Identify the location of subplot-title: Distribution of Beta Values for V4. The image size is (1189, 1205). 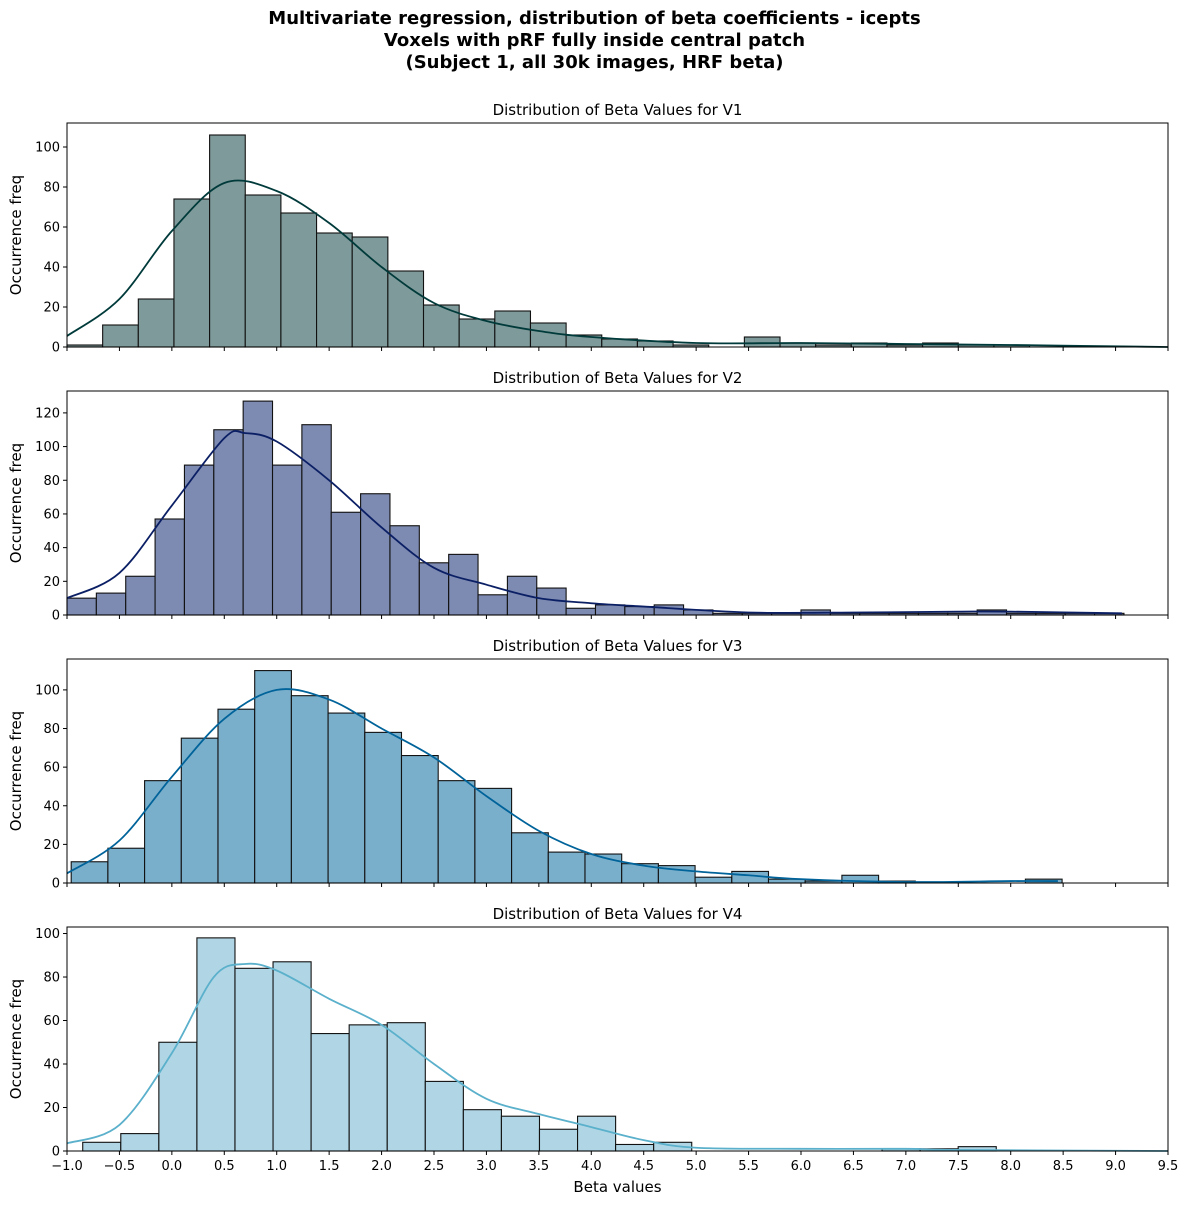
(618, 914).